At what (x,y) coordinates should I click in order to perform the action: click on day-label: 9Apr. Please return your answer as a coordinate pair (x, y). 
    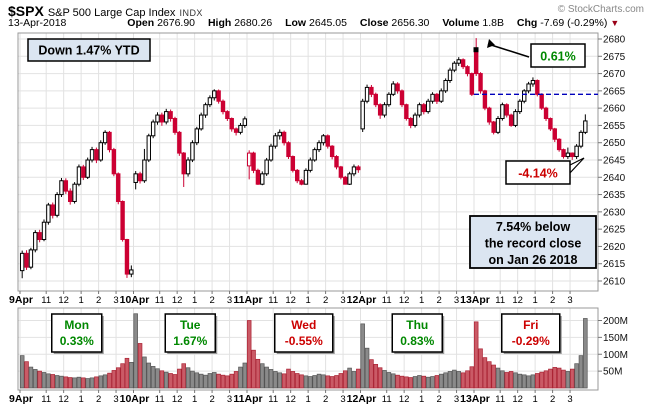
    Looking at the image, I should click on (21, 399).